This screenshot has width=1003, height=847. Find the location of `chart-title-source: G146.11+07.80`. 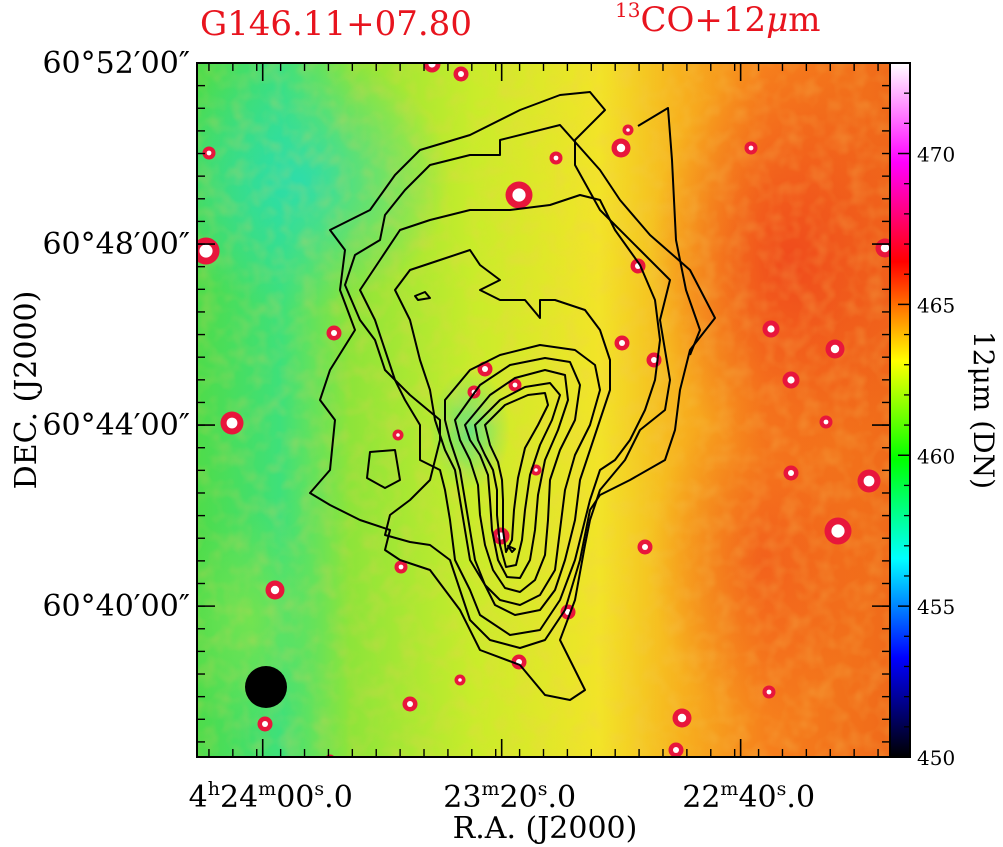

chart-title-source: G146.11+07.80 is located at coordinates (336, 24).